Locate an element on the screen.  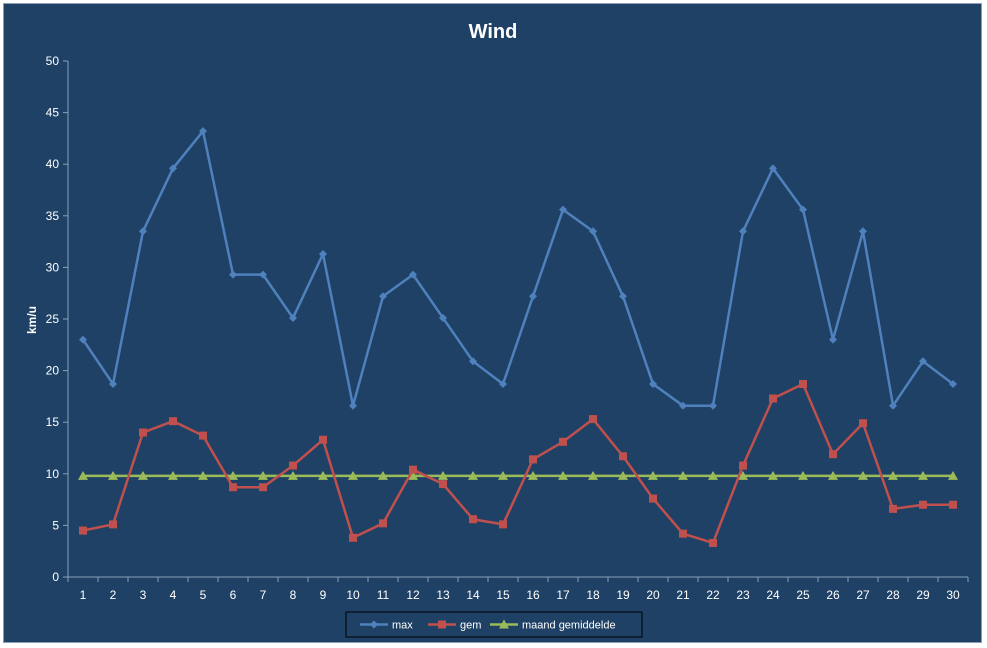
legend-entry: maand gemiddelde is located at coordinates (553, 625).